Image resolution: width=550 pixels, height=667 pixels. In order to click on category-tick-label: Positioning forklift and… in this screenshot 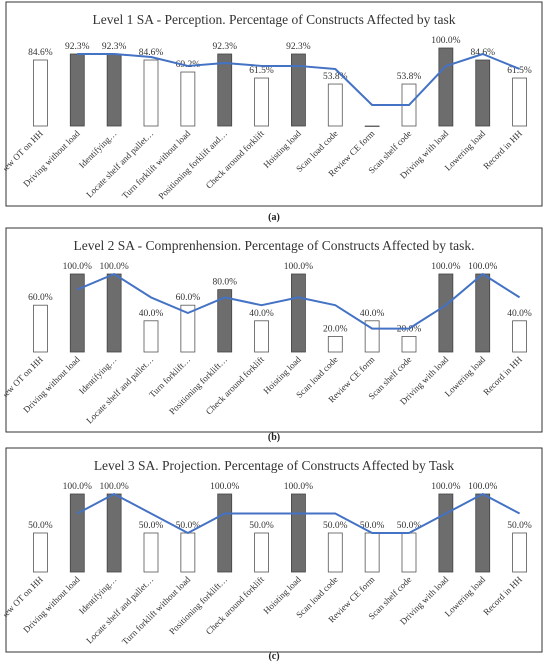, I will do `click(192, 164)`.